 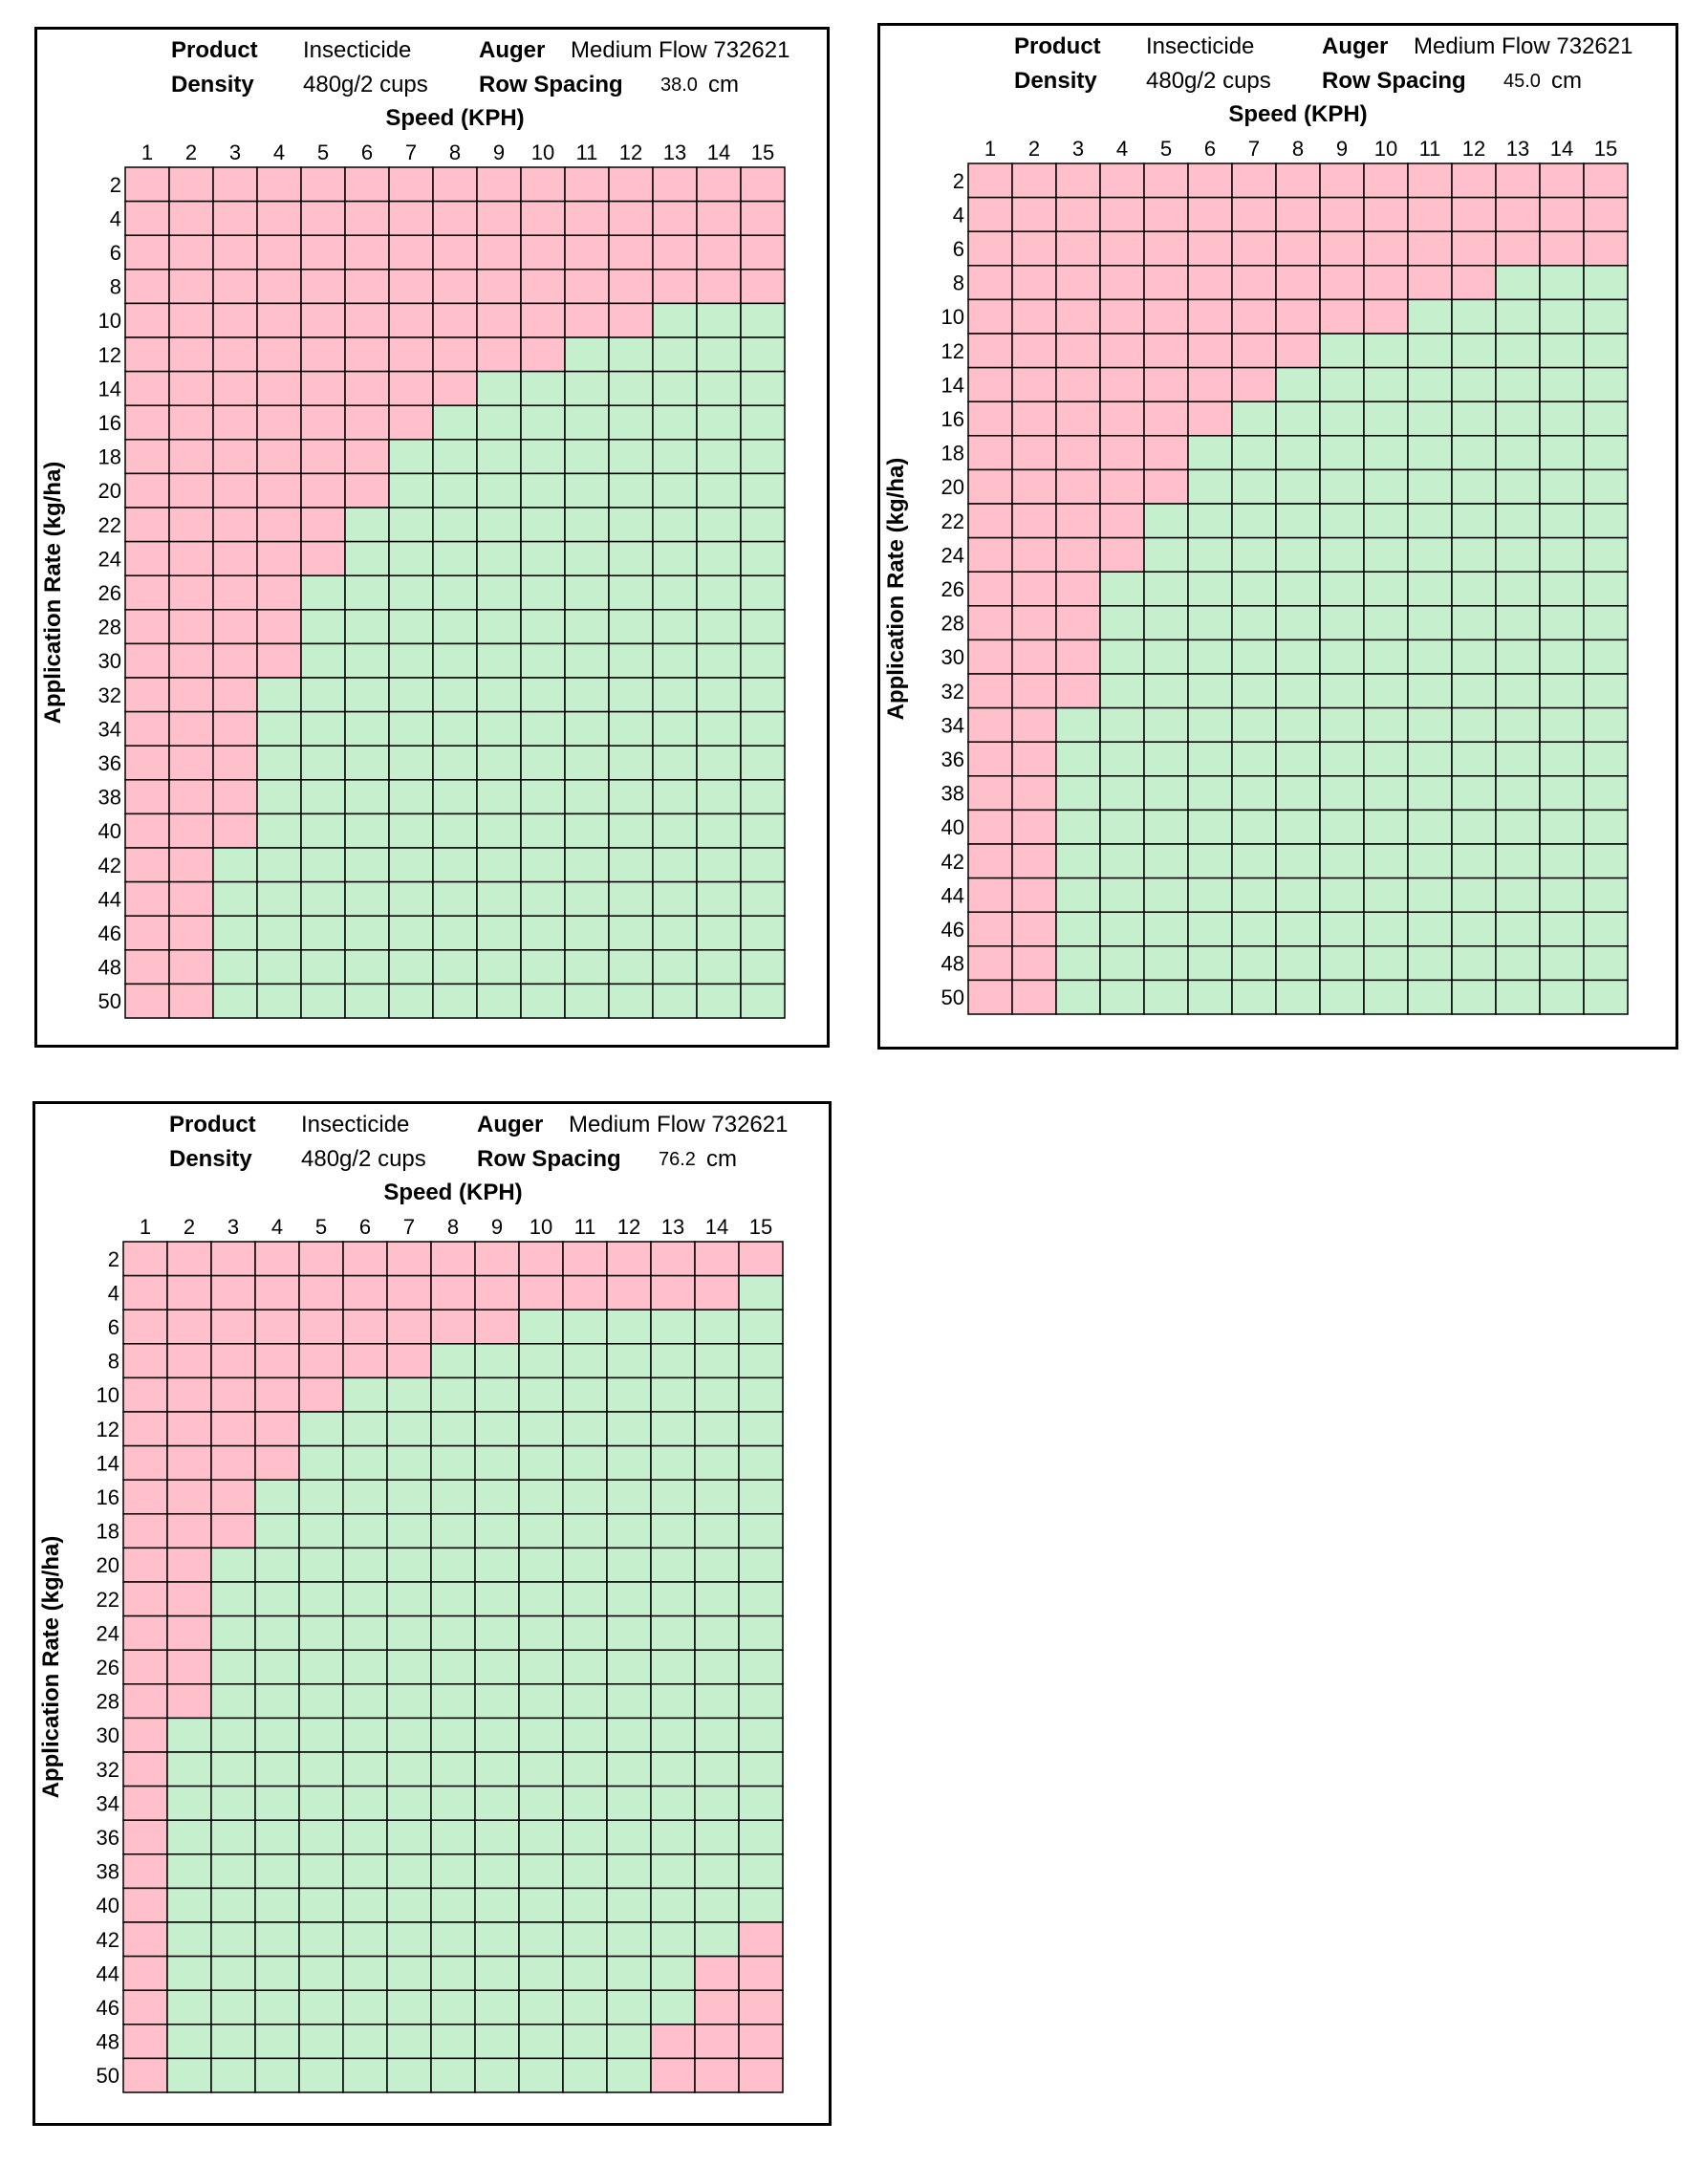 What do you see at coordinates (1355, 46) in the screenshot?
I see `auger-label: Auger` at bounding box center [1355, 46].